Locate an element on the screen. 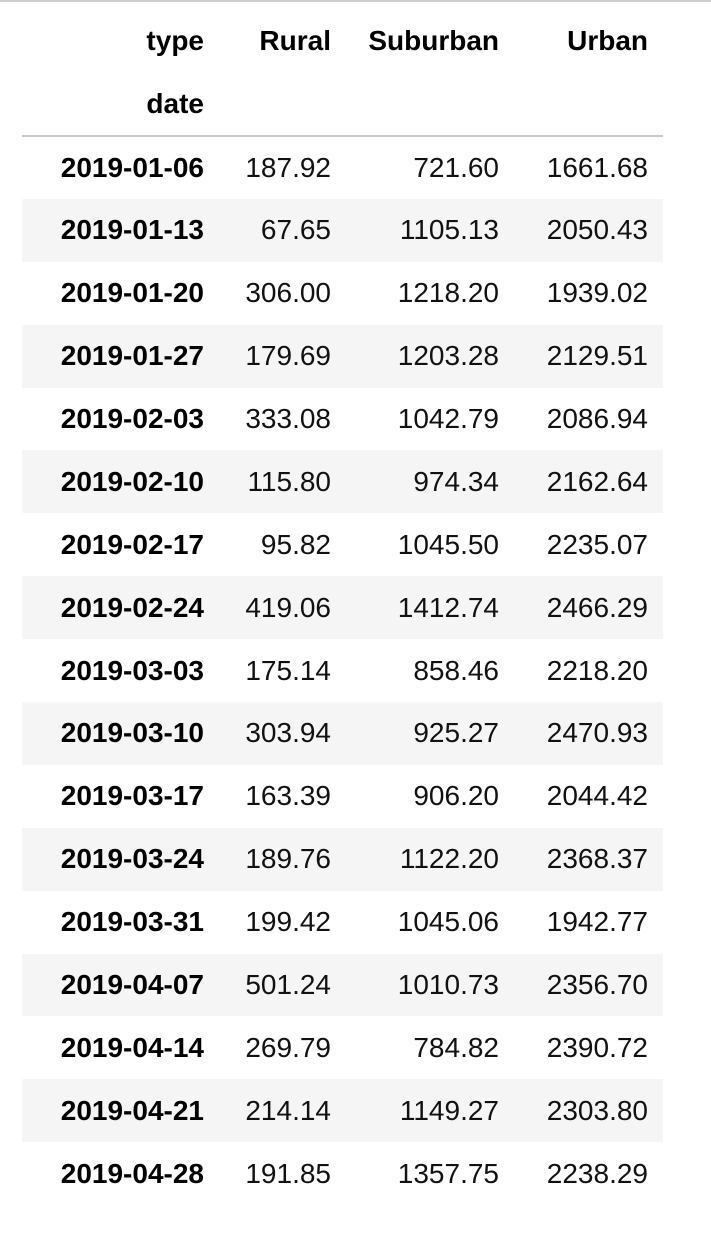 The width and height of the screenshot is (711, 1239). table-row: 2019-03-17 163.39 906.20 2044.42 is located at coordinates (342, 796).